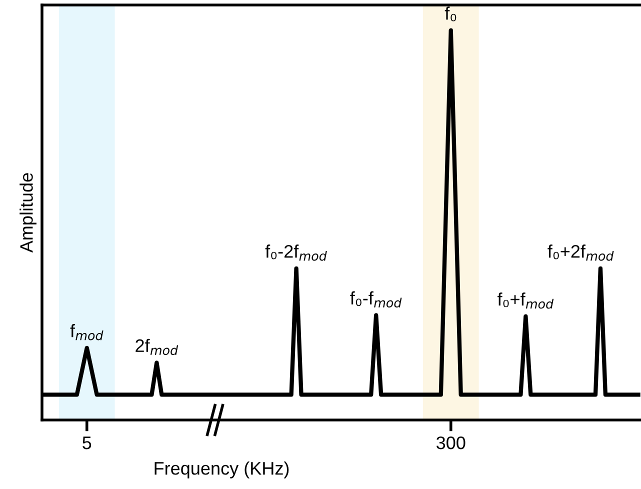  What do you see at coordinates (87, 443) in the screenshot?
I see `x-tick-label: 5` at bounding box center [87, 443].